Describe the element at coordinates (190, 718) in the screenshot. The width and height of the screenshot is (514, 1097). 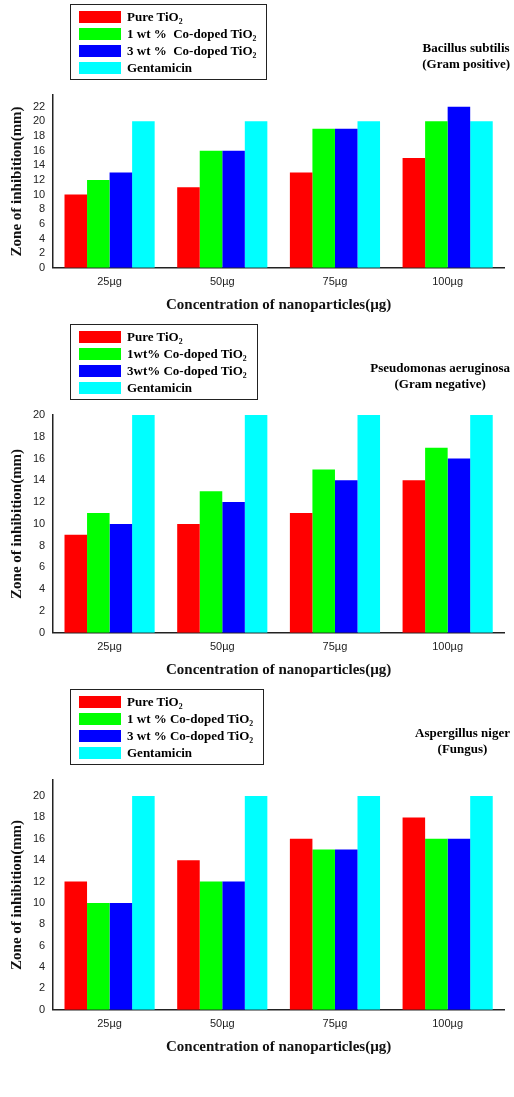
I see `legend-label: 1 wt % Co-doped TiO₂` at that location.